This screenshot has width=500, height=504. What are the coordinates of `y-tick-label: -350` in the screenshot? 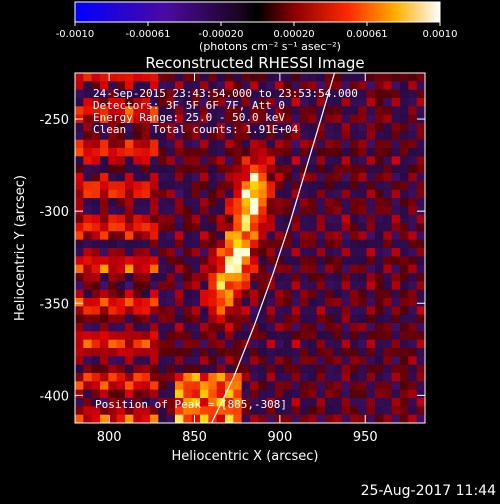 It's located at (54, 304).